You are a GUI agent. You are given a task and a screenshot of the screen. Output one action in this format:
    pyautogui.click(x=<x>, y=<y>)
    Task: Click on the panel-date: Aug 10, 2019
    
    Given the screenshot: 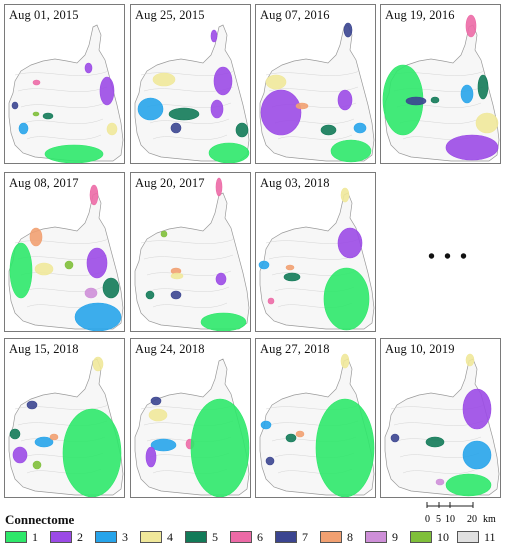 What is the action you would take?
    pyautogui.click(x=420, y=349)
    